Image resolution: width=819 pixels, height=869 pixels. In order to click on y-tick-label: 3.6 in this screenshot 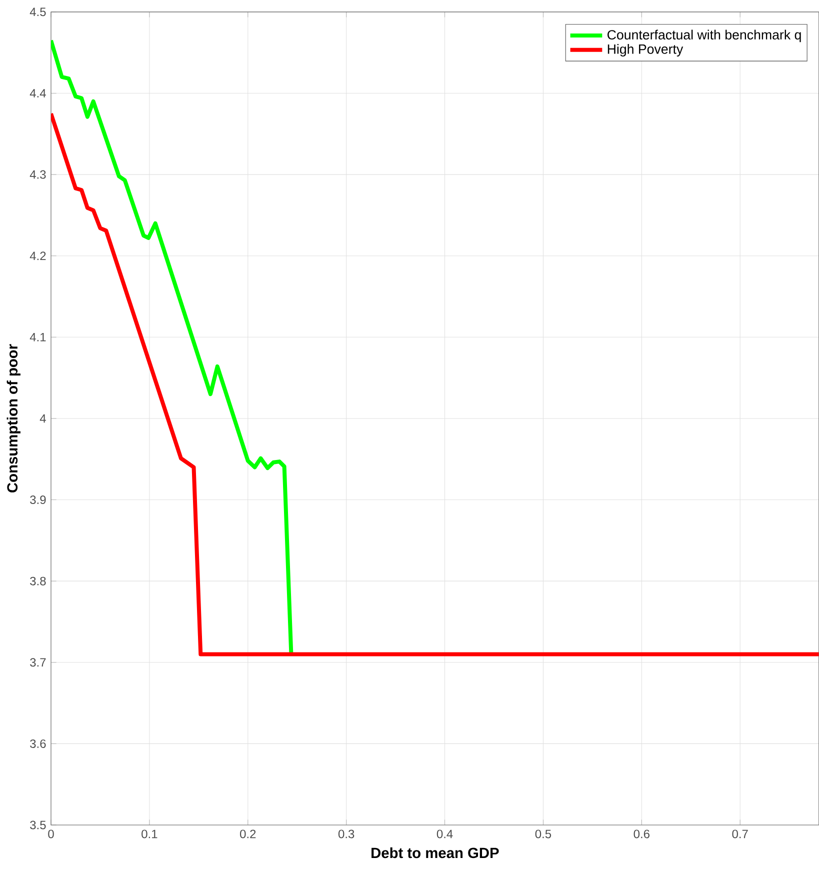, I will do `click(38, 743)`.